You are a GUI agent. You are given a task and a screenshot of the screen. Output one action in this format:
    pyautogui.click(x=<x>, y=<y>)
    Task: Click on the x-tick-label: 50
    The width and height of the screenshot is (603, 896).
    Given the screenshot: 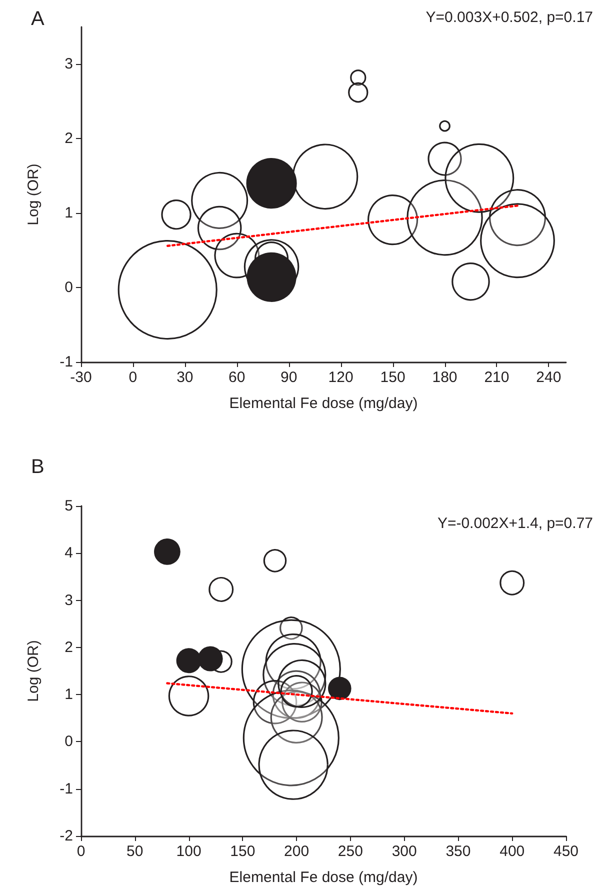 What is the action you would take?
    pyautogui.click(x=135, y=851)
    